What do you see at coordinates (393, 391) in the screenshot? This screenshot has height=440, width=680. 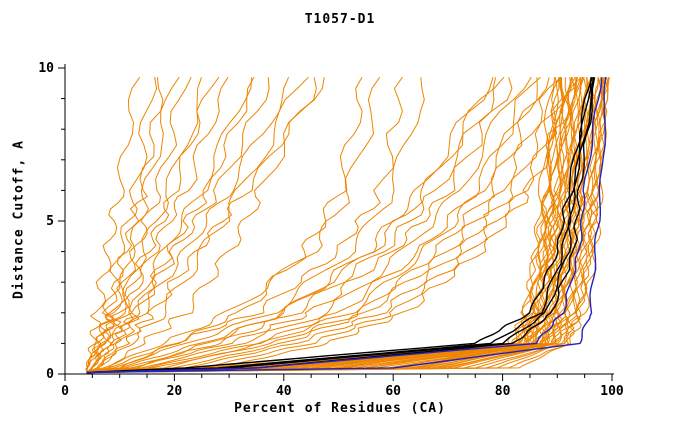 I see `x-tick-label: 60` at bounding box center [393, 391].